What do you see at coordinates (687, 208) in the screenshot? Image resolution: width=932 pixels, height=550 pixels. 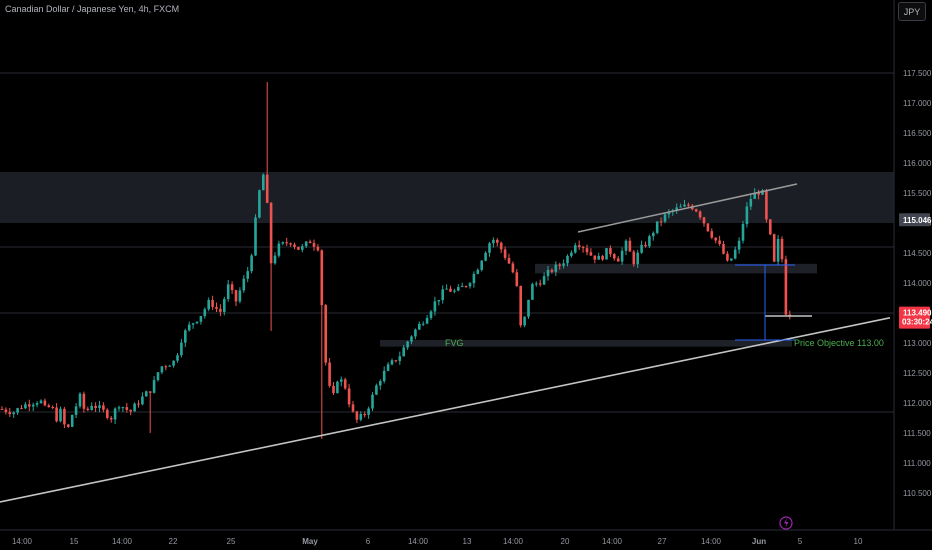 I see `upper-channel-line` at bounding box center [687, 208].